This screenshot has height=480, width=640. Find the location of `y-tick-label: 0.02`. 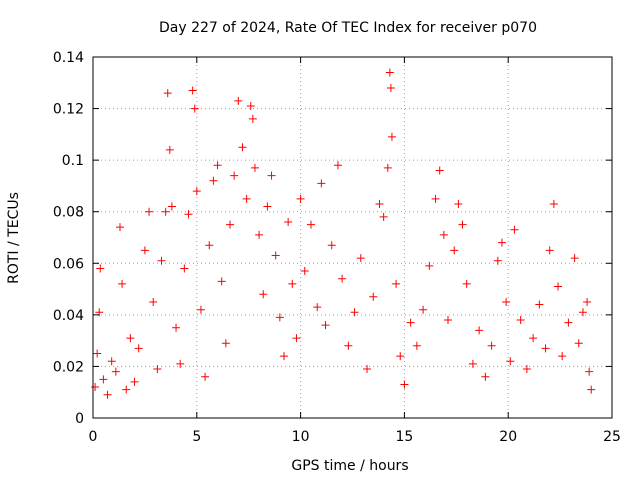

y-tick-label: 0.02 is located at coordinates (68, 367).